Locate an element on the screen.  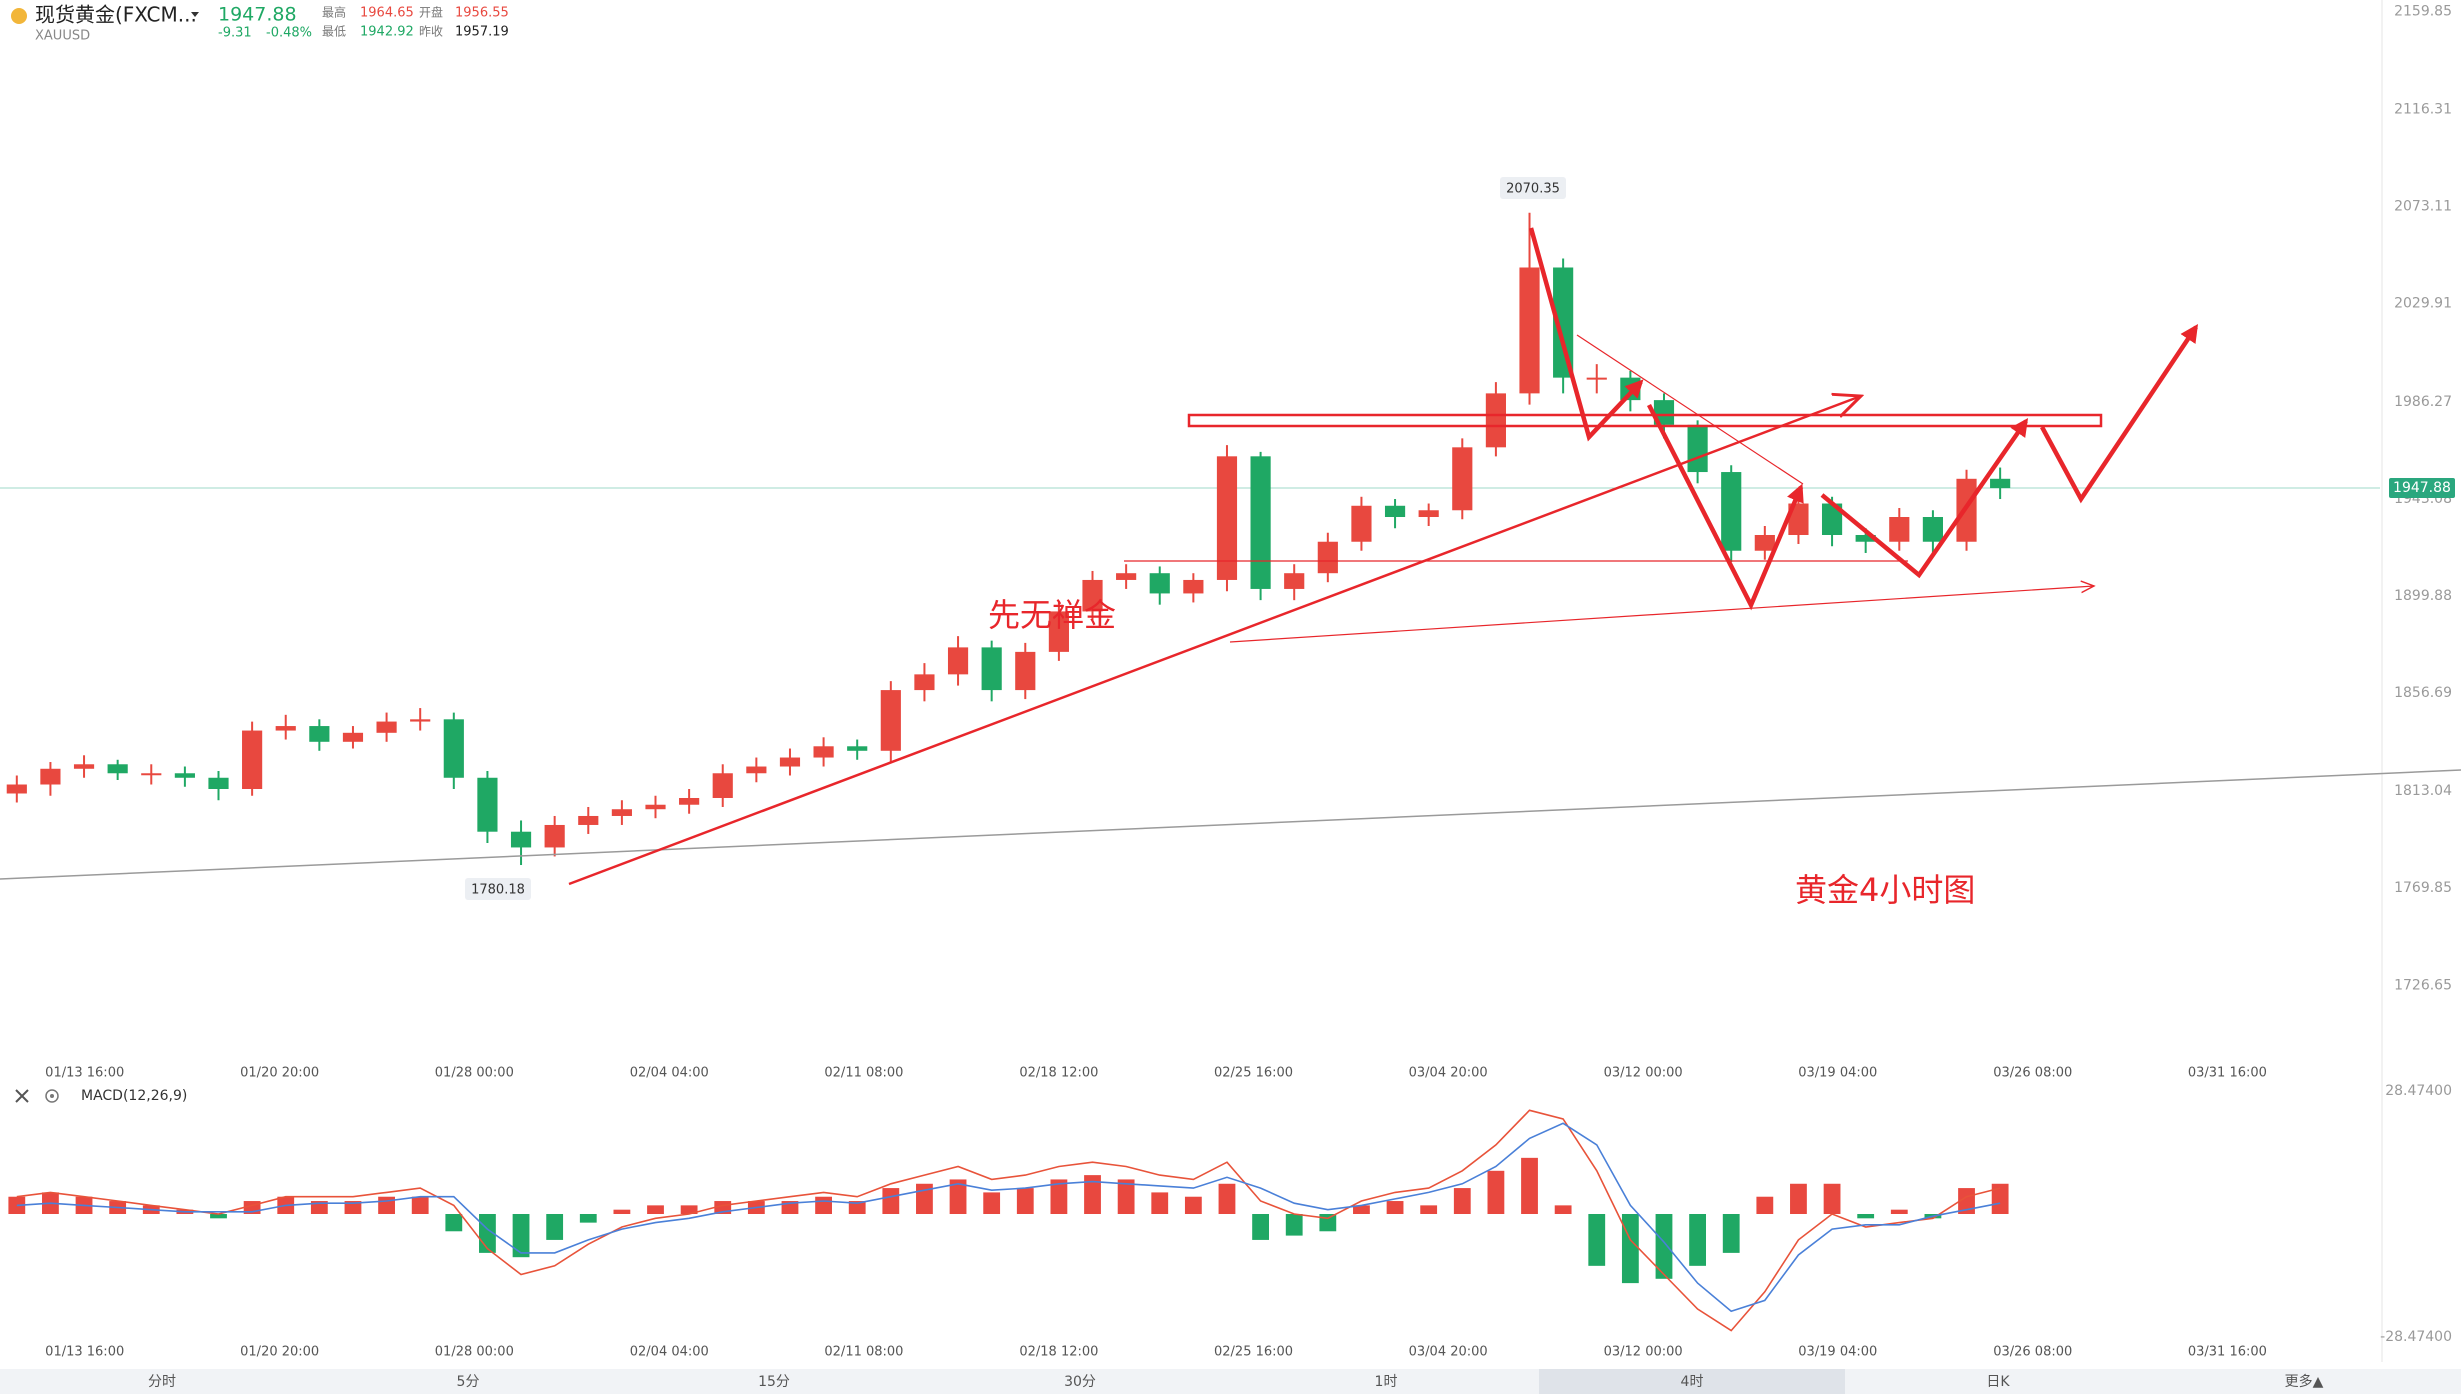
period-tab: 1时 is located at coordinates (1386, 1382).